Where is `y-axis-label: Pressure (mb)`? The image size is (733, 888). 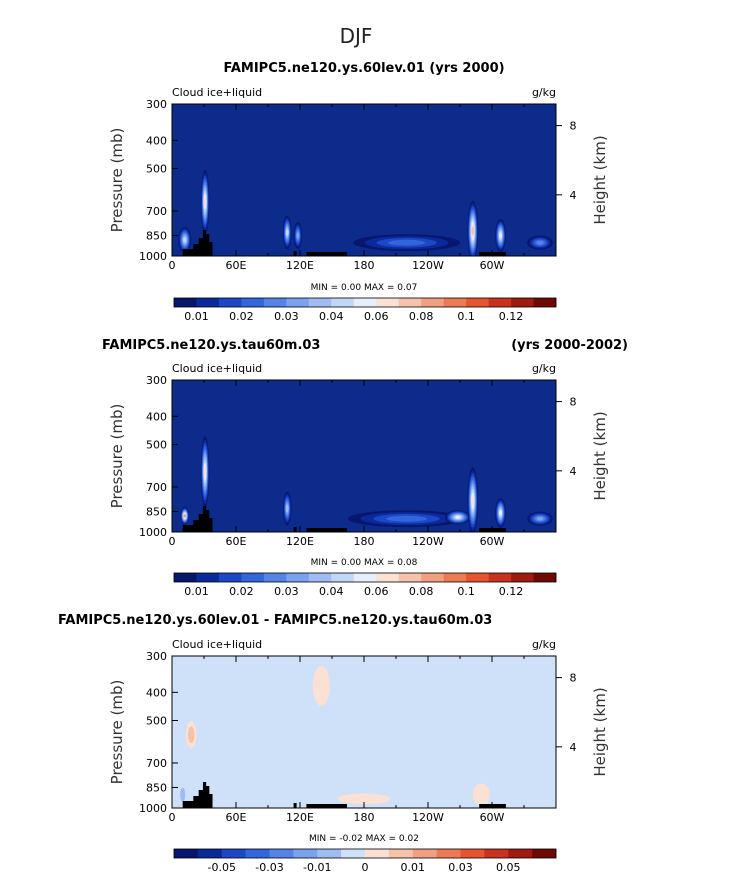 y-axis-label: Pressure (mb) is located at coordinates (117, 456).